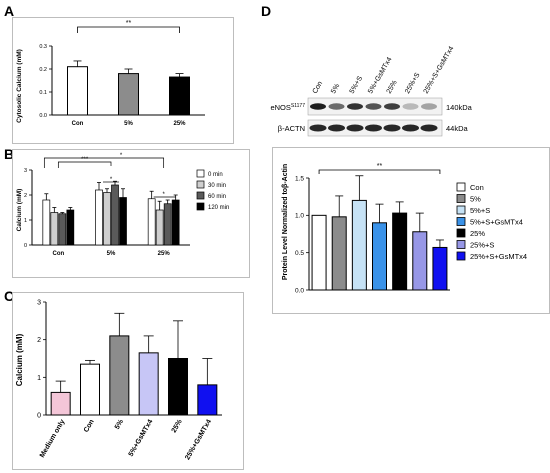 This screenshot has height=473, width=550. Describe the element at coordinates (43, 93) in the screenshot. I see `y-tick-label: 0.1` at that location.